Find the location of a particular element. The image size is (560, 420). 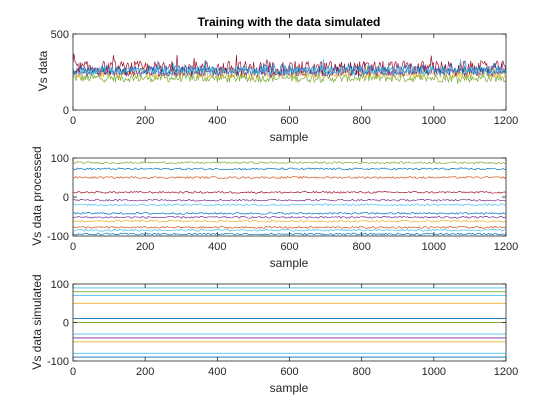

chart-1-series-group is located at coordinates (289, 68).